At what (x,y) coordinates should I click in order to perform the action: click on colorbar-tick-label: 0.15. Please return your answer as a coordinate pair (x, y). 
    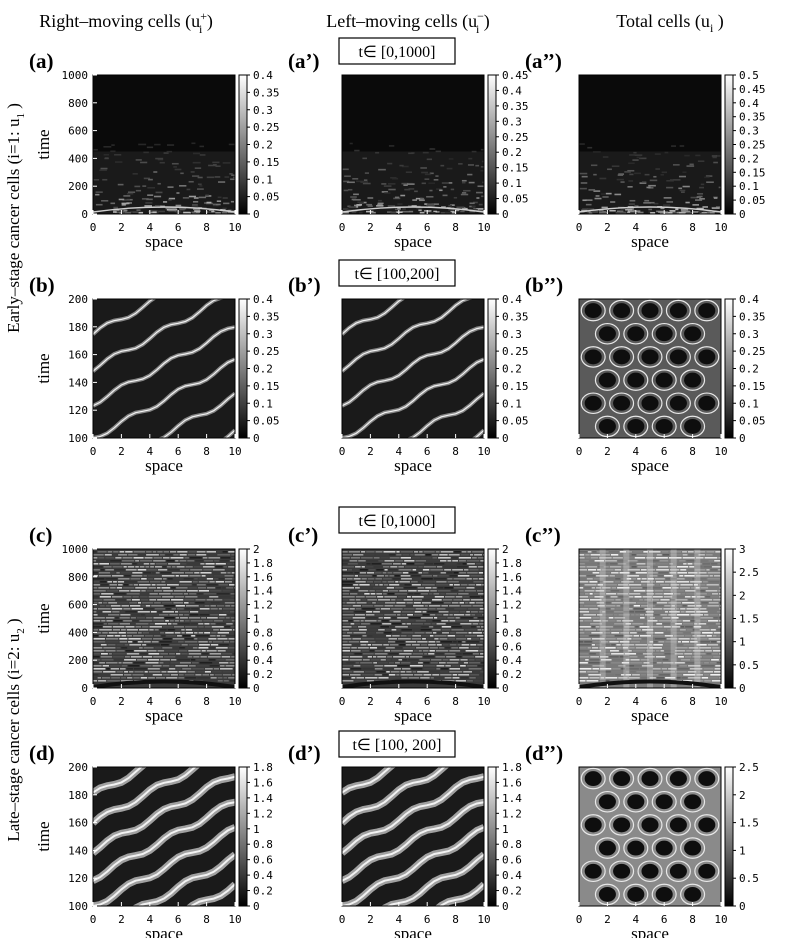
    Looking at the image, I should click on (752, 386).